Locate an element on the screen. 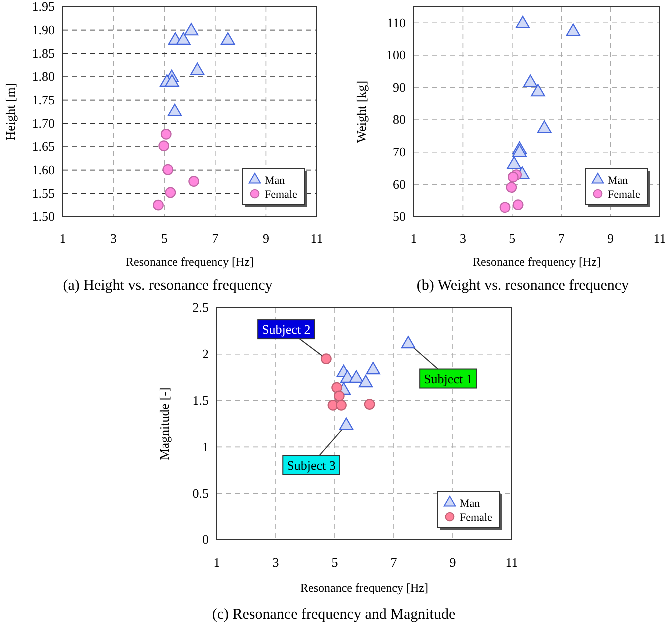  y-axis-title: Weight [kg] is located at coordinates (361, 112).